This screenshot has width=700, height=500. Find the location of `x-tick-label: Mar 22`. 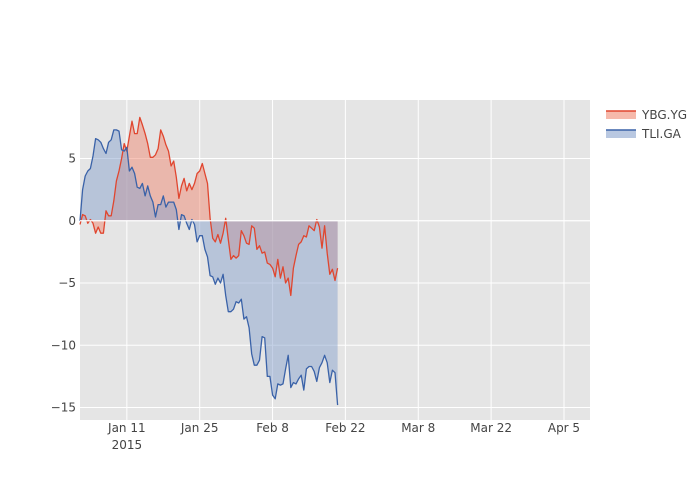

x-tick-label: Mar 22 is located at coordinates (491, 428).